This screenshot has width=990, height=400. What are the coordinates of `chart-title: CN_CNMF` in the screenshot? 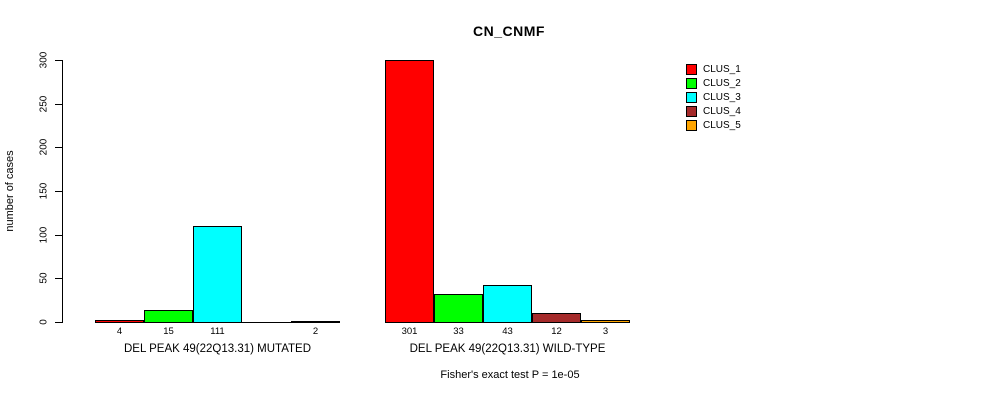 It's located at (509, 31).